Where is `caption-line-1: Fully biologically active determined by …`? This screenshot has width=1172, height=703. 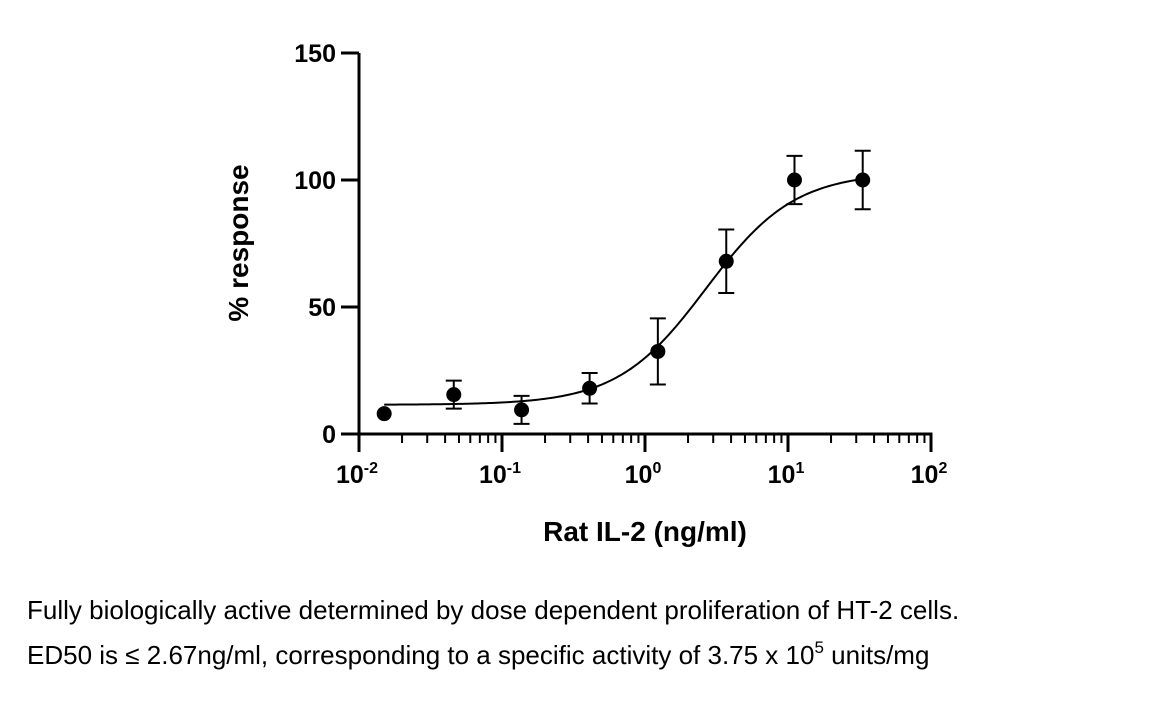
caption-line-1: Fully biologically active determined by … is located at coordinates (493, 610).